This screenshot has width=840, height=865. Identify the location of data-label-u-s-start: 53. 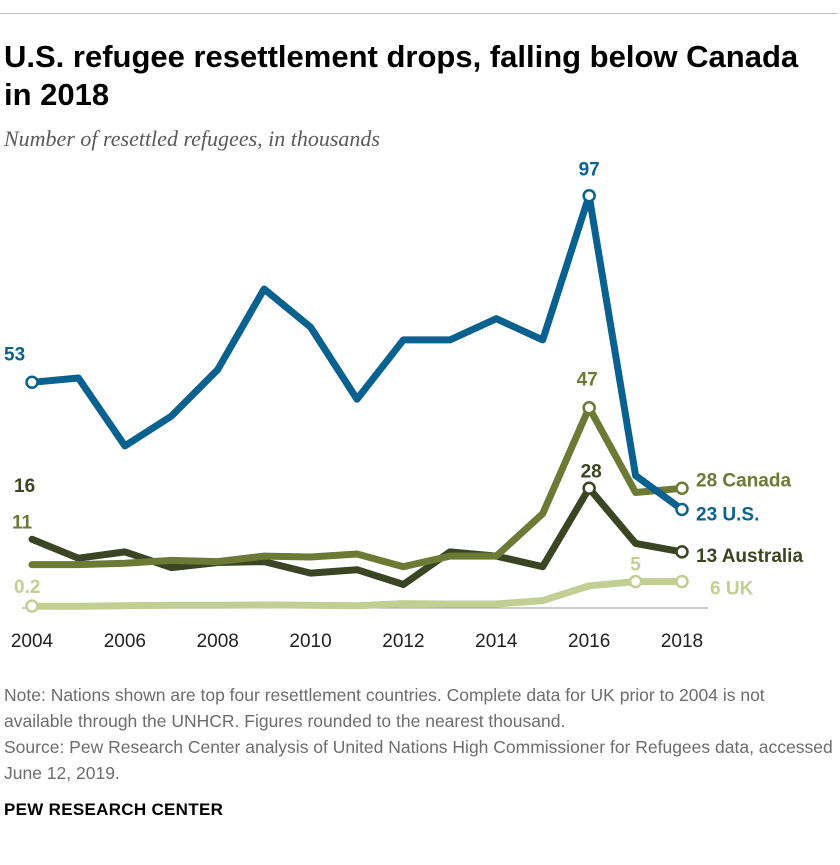
(14, 354).